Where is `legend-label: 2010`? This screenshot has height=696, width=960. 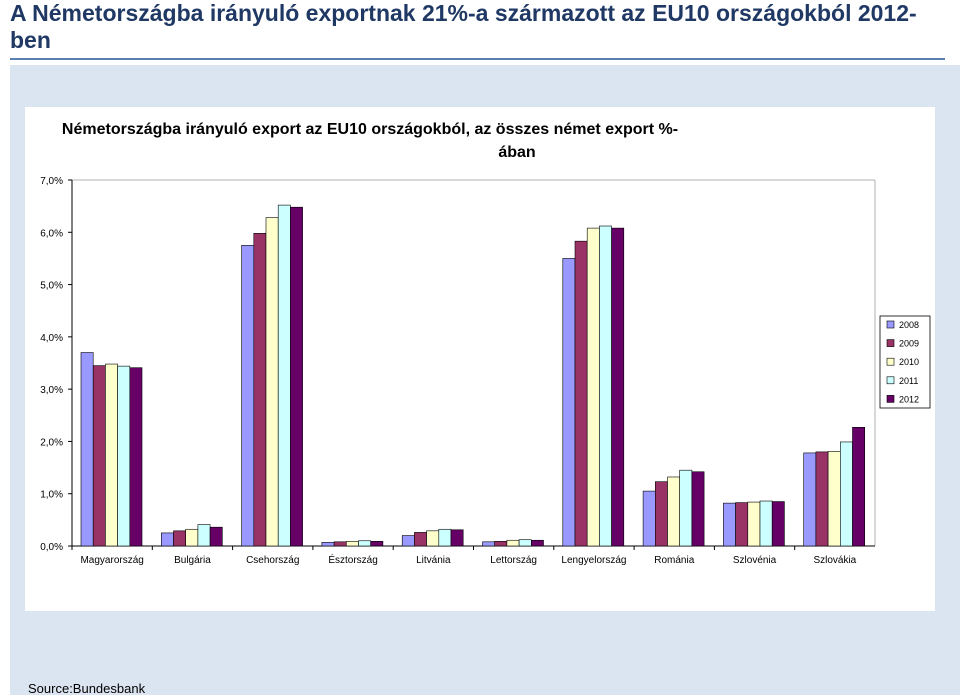 legend-label: 2010 is located at coordinates (909, 362).